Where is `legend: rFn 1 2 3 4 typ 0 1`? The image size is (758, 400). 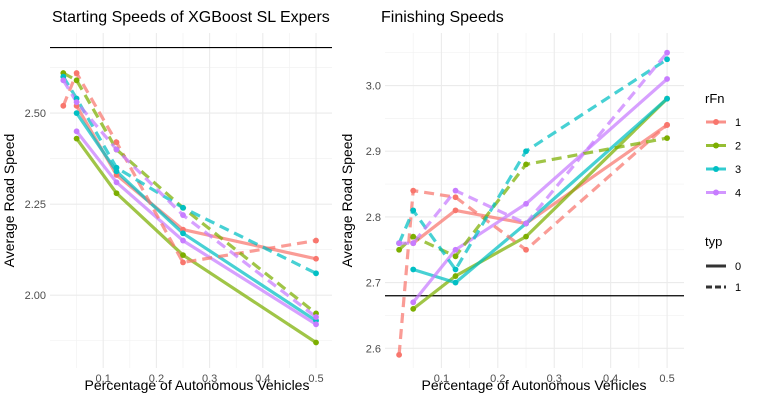 legend: rFn 1 2 3 4 typ 0 1 is located at coordinates (723, 192).